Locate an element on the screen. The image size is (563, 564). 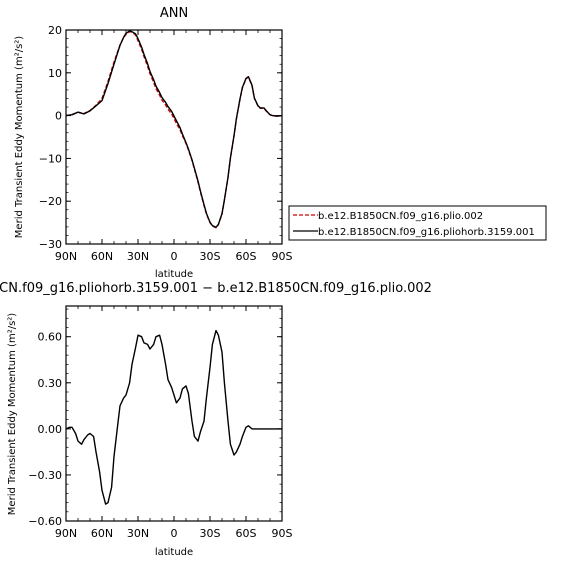
top-chart-title: ANN is located at coordinates (174, 13).